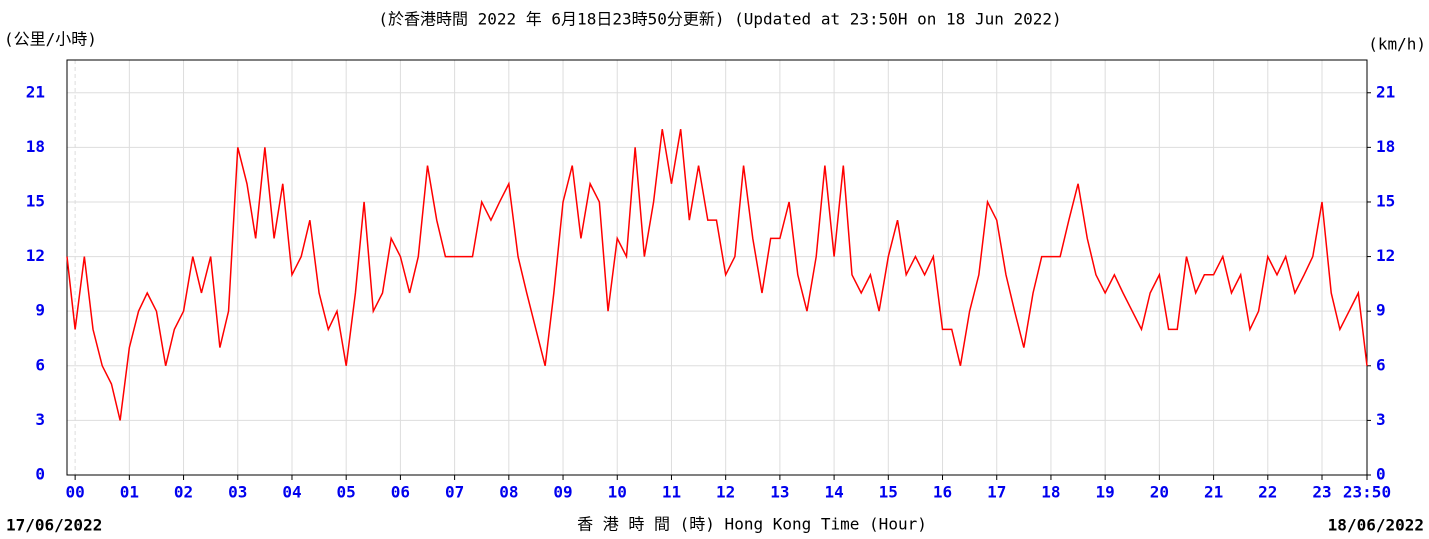 Image resolution: width=1429 pixels, height=539 pixels. What do you see at coordinates (1376, 525) in the screenshot?
I see `end-date: 18/06/2022` at bounding box center [1376, 525].